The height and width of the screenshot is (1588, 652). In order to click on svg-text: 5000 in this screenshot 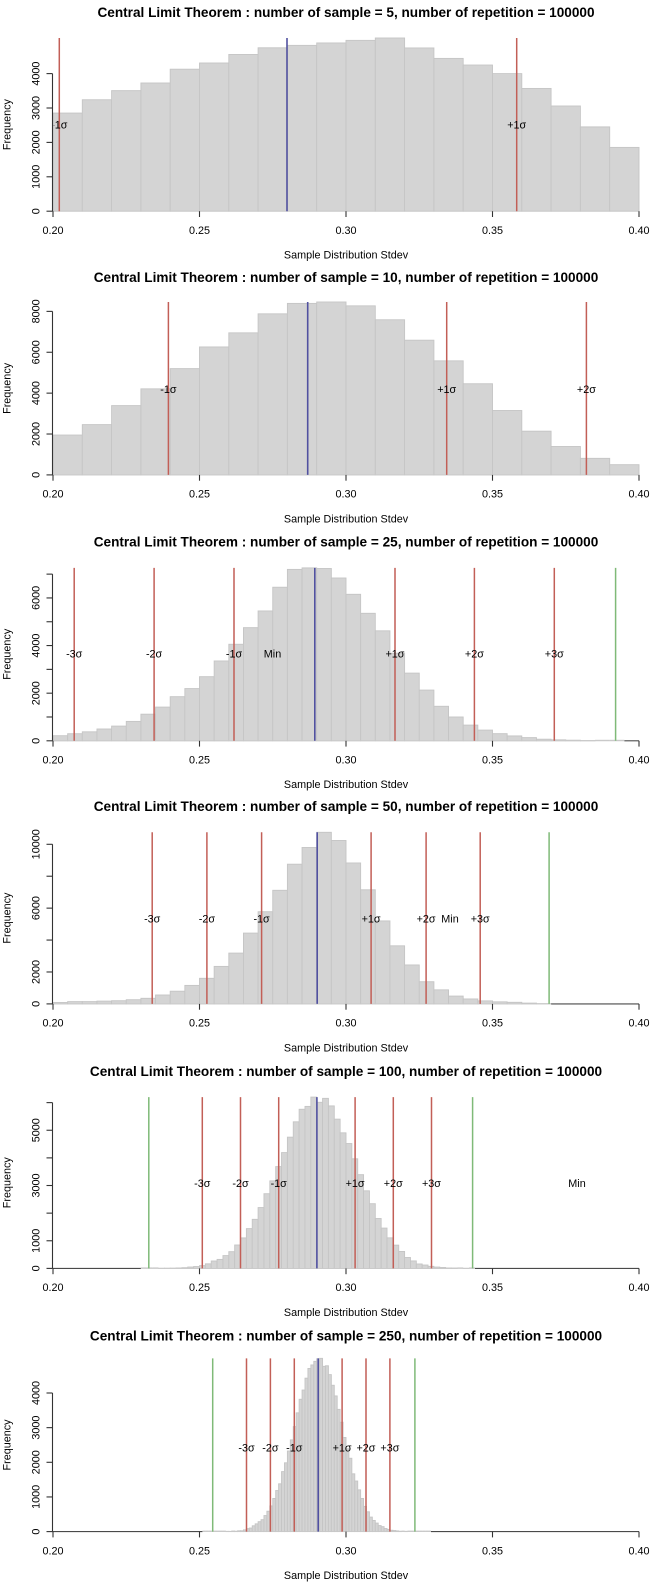, I will do `click(37, 1130)`.